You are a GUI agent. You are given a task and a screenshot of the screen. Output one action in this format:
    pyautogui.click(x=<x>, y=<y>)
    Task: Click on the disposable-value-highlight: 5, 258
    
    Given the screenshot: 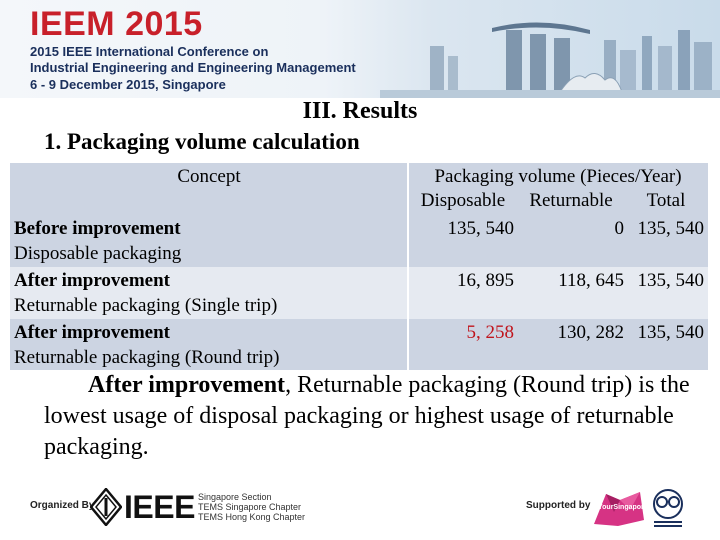 What is the action you would take?
    pyautogui.click(x=490, y=332)
    